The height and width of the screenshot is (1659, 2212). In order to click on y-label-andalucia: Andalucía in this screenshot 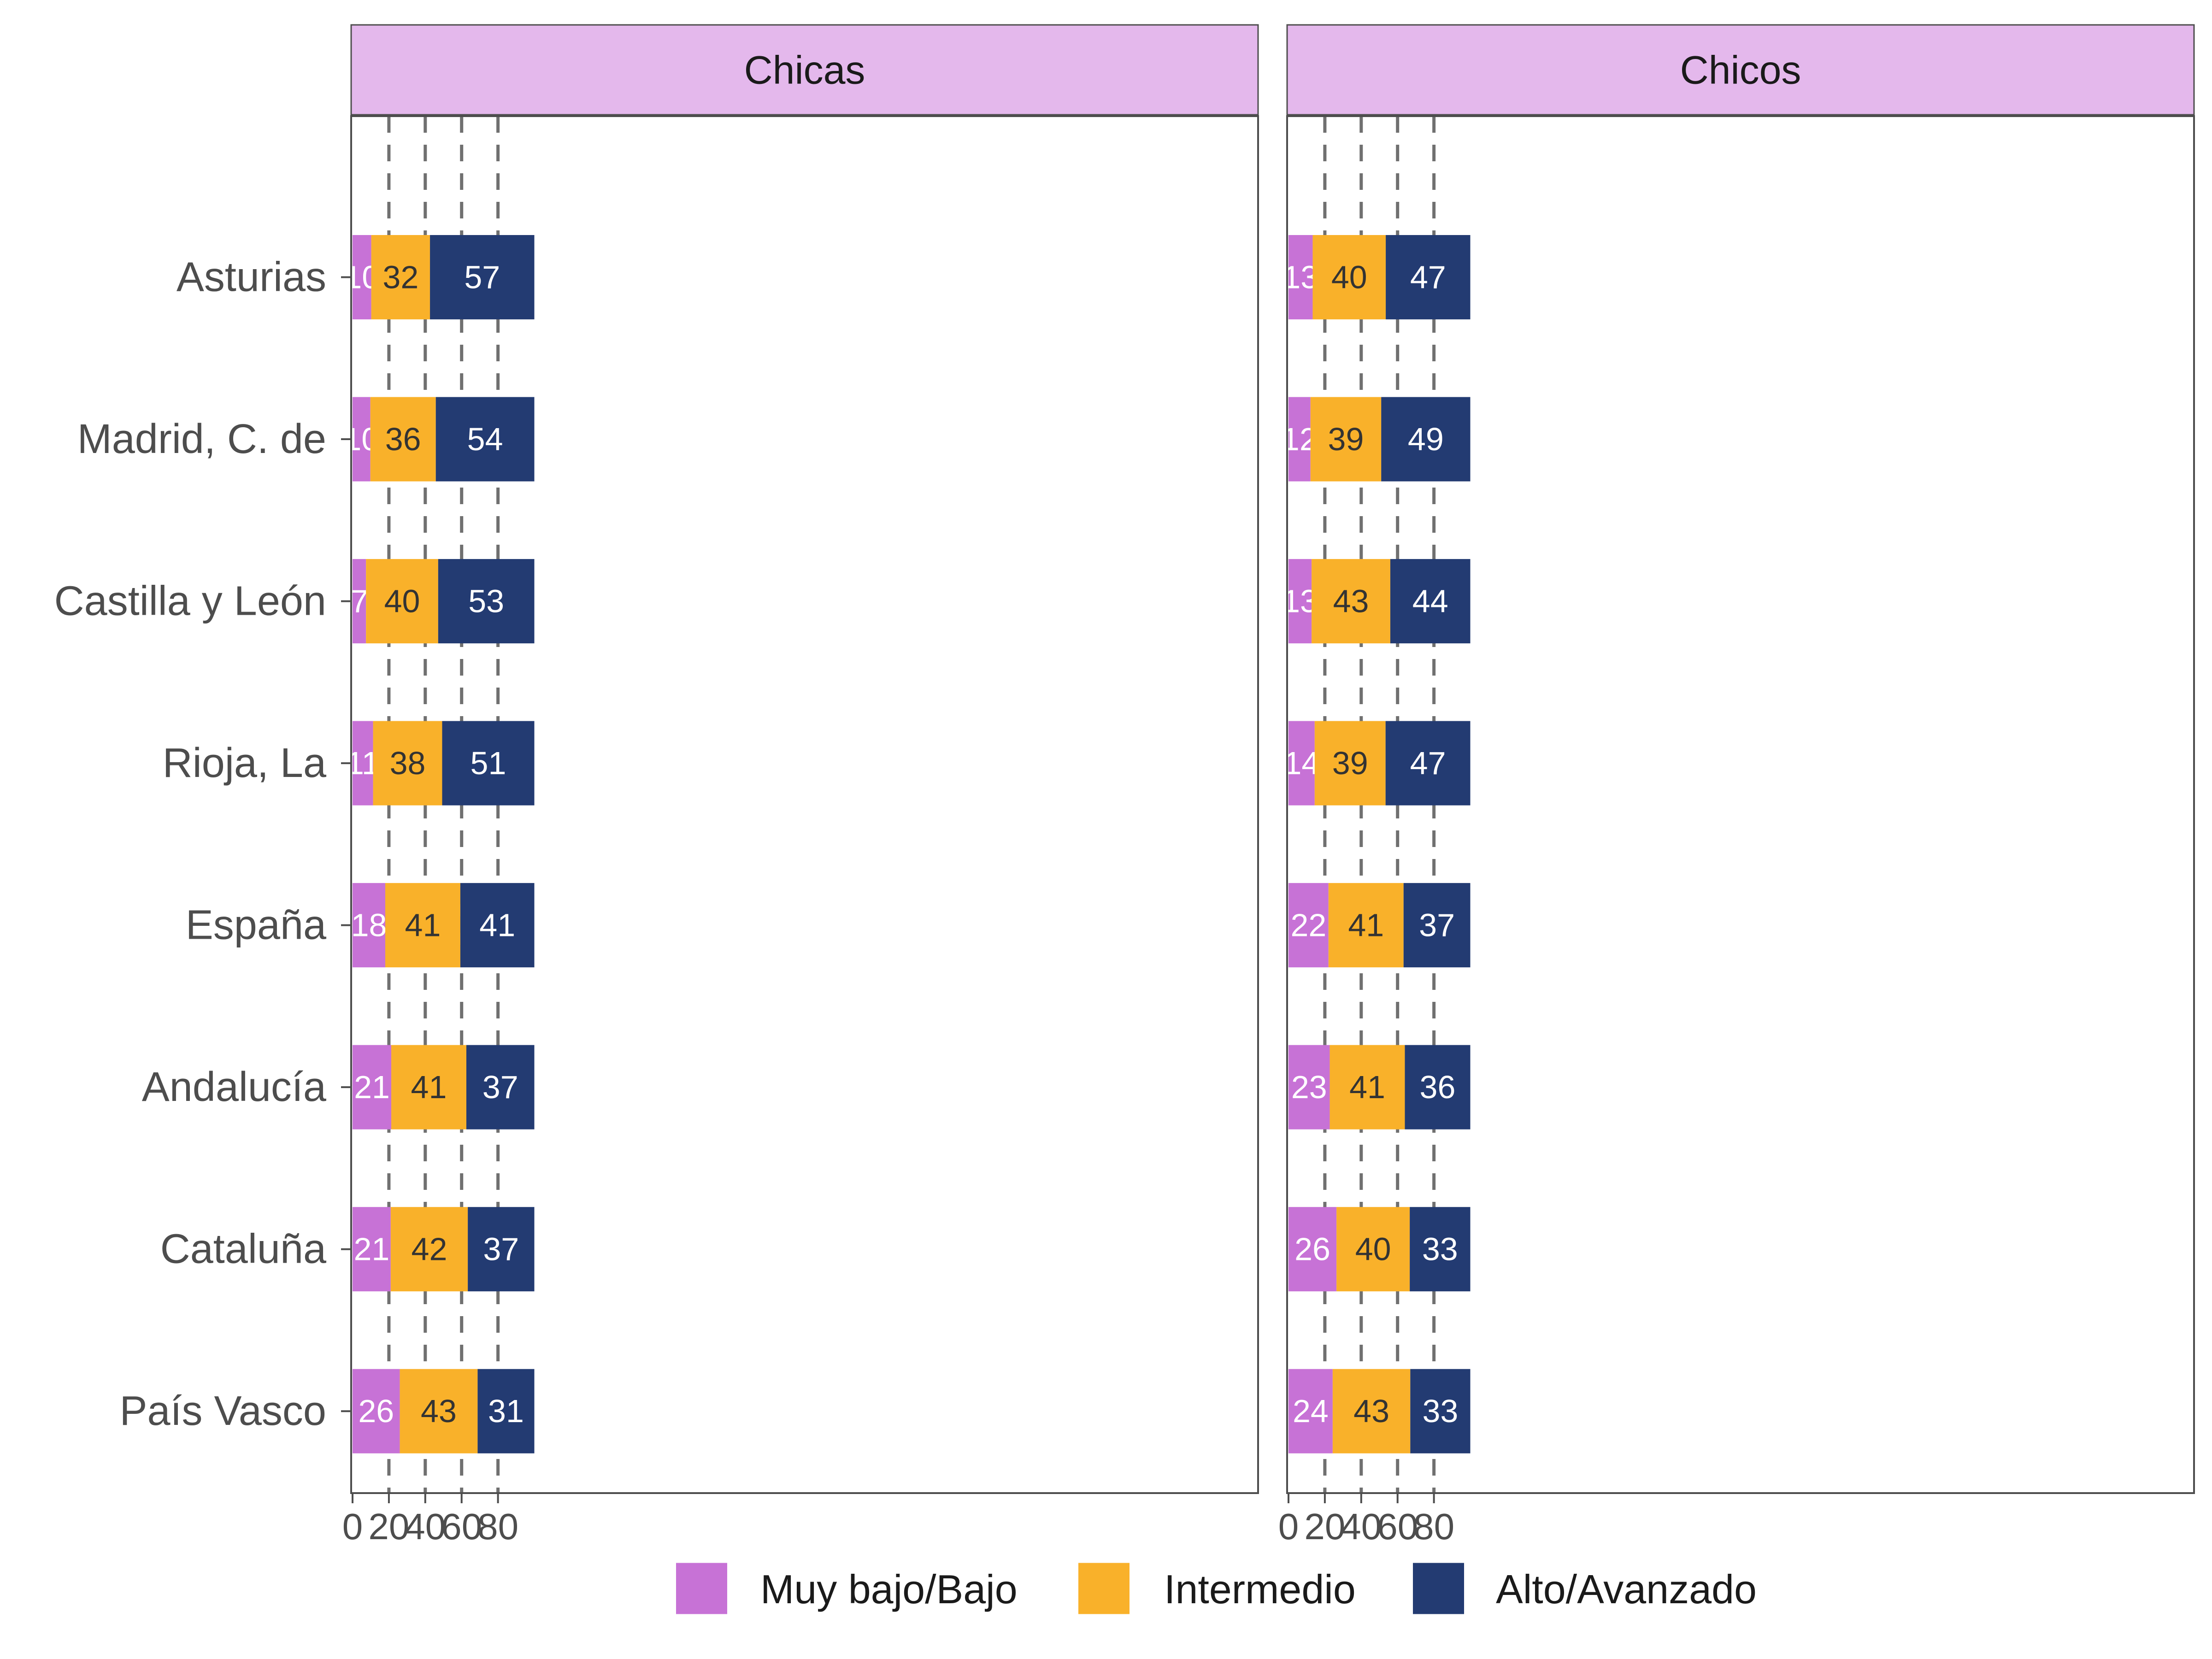, I will do `click(234, 1087)`.